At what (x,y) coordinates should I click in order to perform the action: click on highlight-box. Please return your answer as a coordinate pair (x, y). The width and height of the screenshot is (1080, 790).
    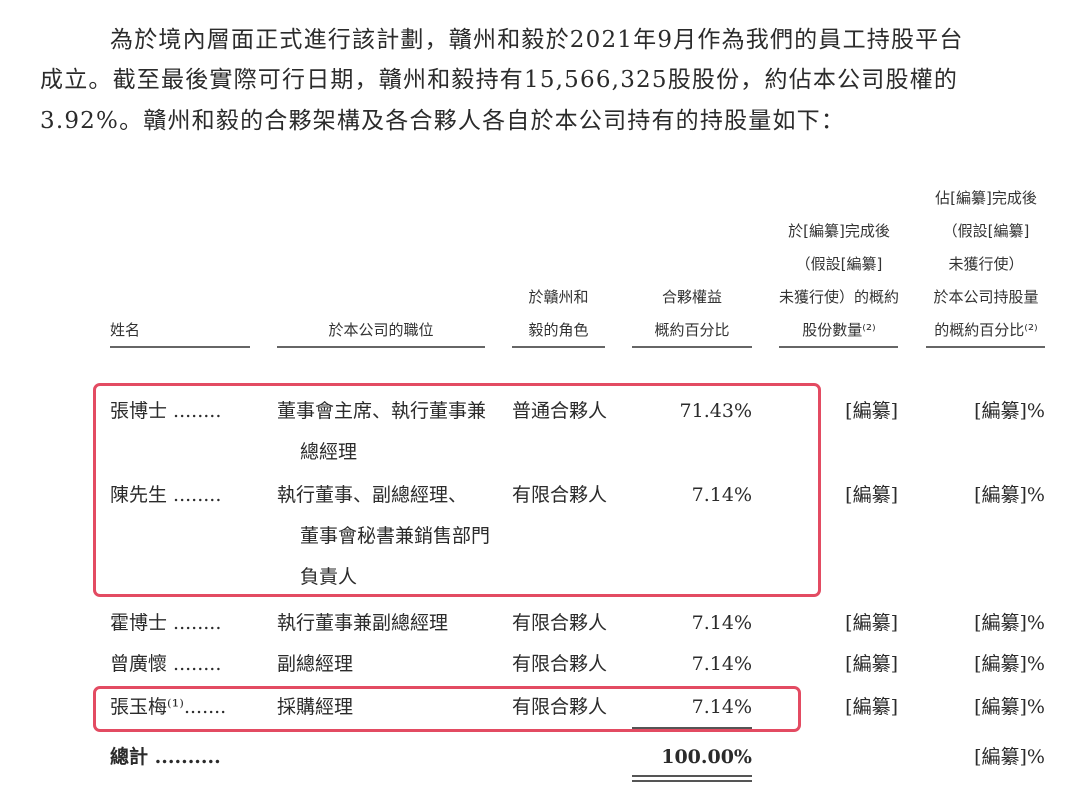
    Looking at the image, I should click on (447, 709).